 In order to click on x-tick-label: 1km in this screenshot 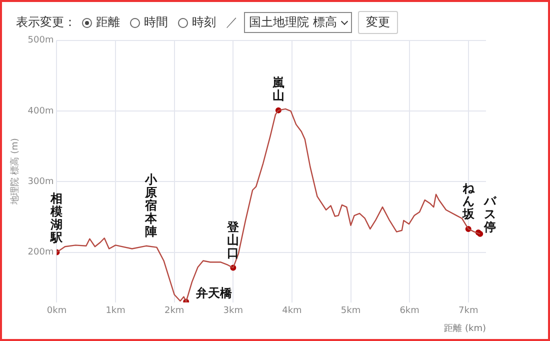, I will do `click(116, 311)`.